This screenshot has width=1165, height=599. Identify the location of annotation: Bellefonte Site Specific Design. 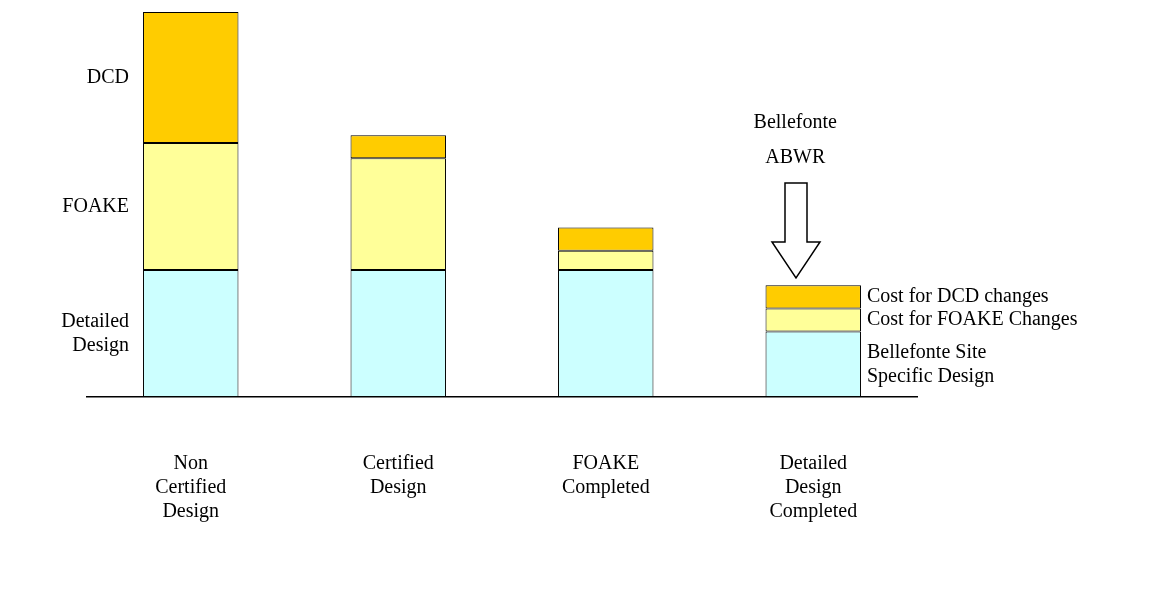
(930, 363).